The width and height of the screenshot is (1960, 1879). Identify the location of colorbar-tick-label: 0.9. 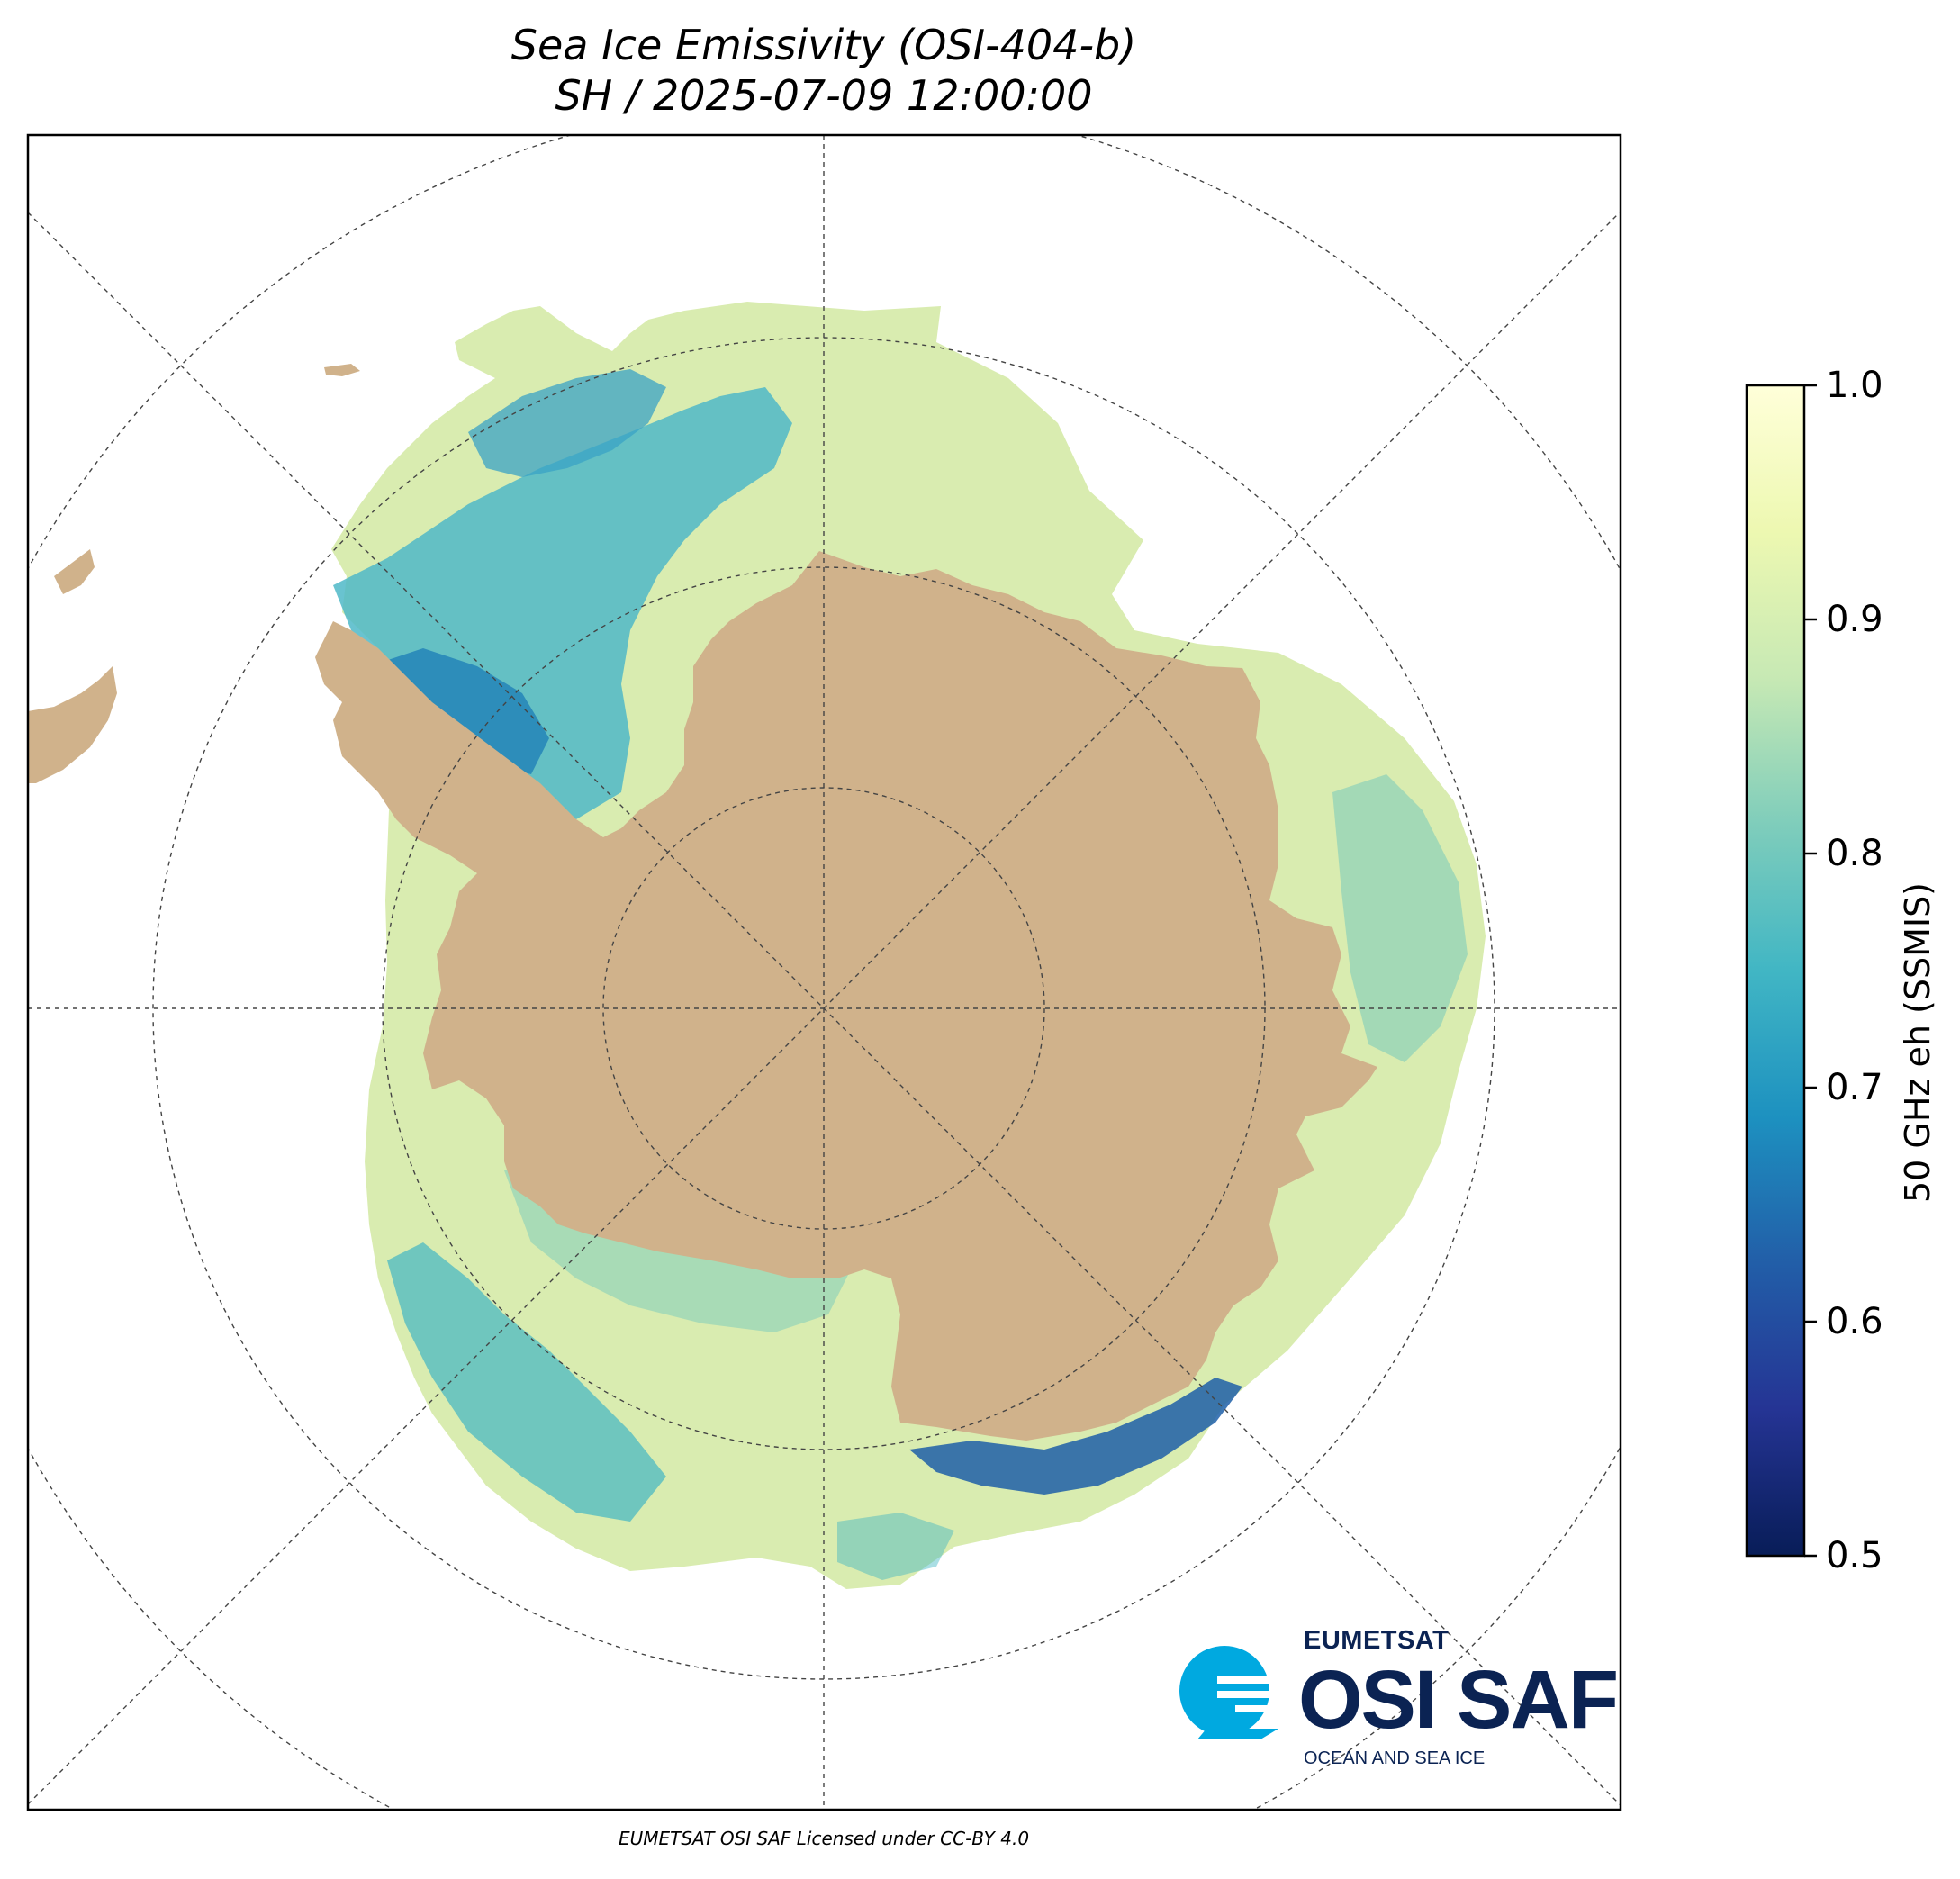
(1854, 620).